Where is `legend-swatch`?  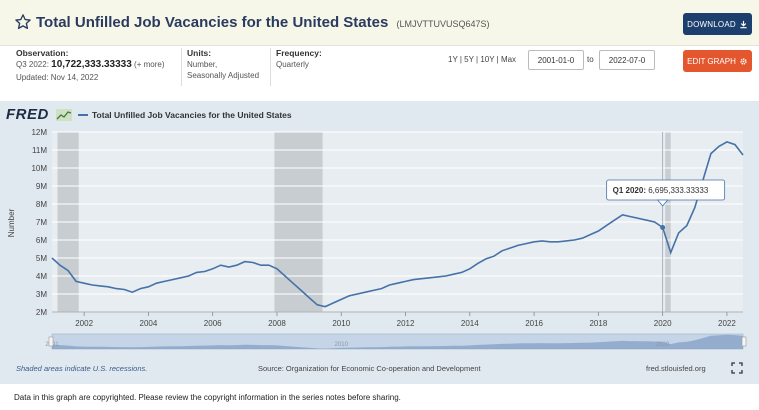
legend-swatch is located at coordinates (83, 115).